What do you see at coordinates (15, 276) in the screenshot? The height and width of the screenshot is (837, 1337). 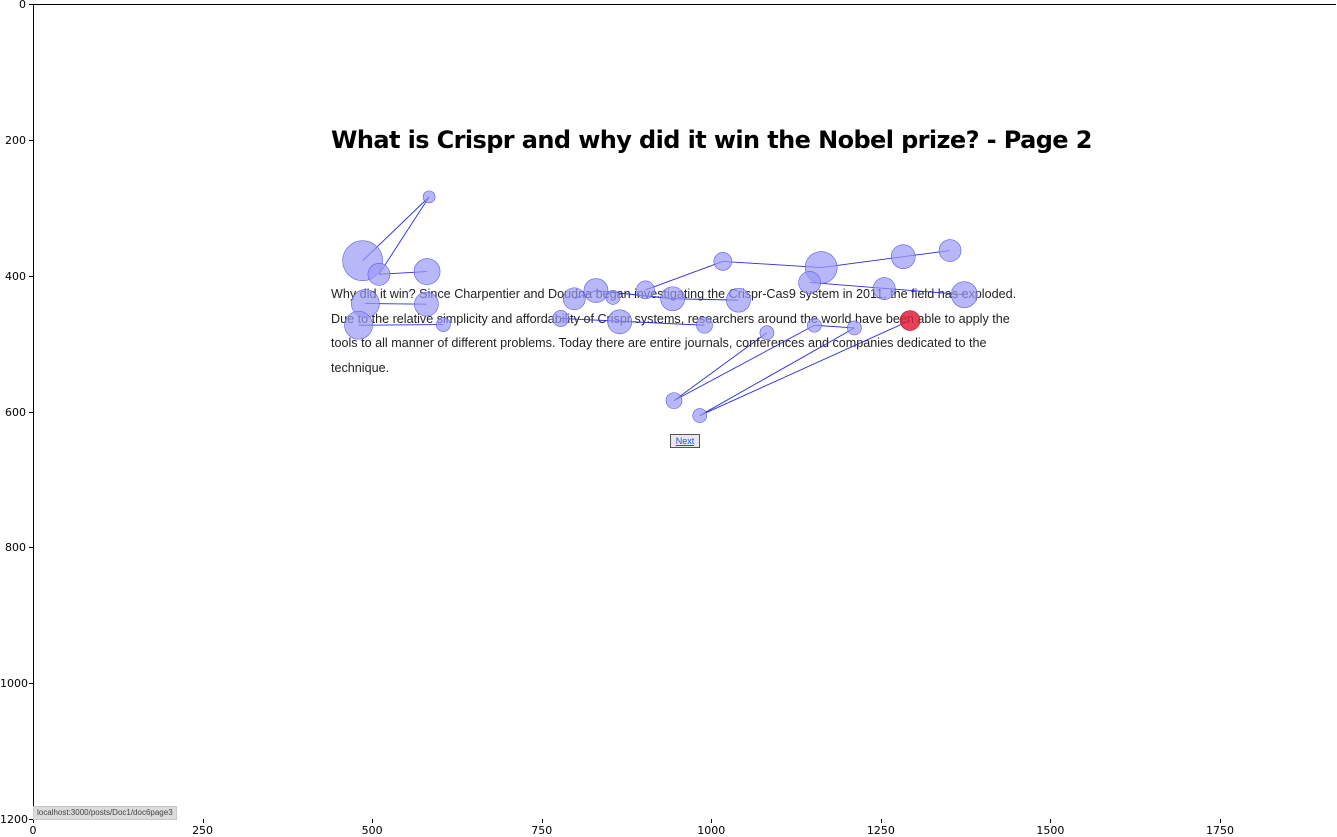 I see `y-tick-label: 400` at bounding box center [15, 276].